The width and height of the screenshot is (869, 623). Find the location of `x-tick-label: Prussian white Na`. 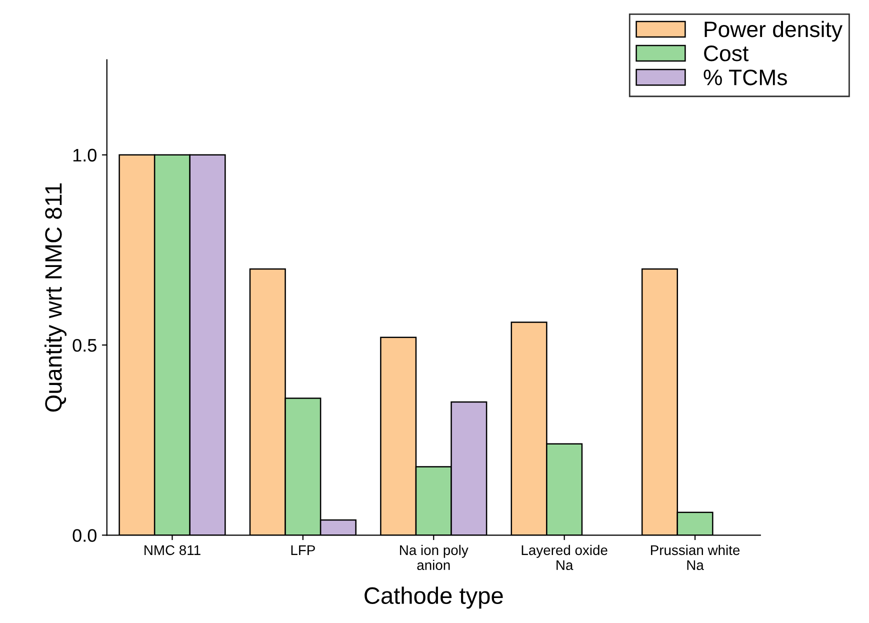

x-tick-label: Prussian white Na is located at coordinates (695, 557).